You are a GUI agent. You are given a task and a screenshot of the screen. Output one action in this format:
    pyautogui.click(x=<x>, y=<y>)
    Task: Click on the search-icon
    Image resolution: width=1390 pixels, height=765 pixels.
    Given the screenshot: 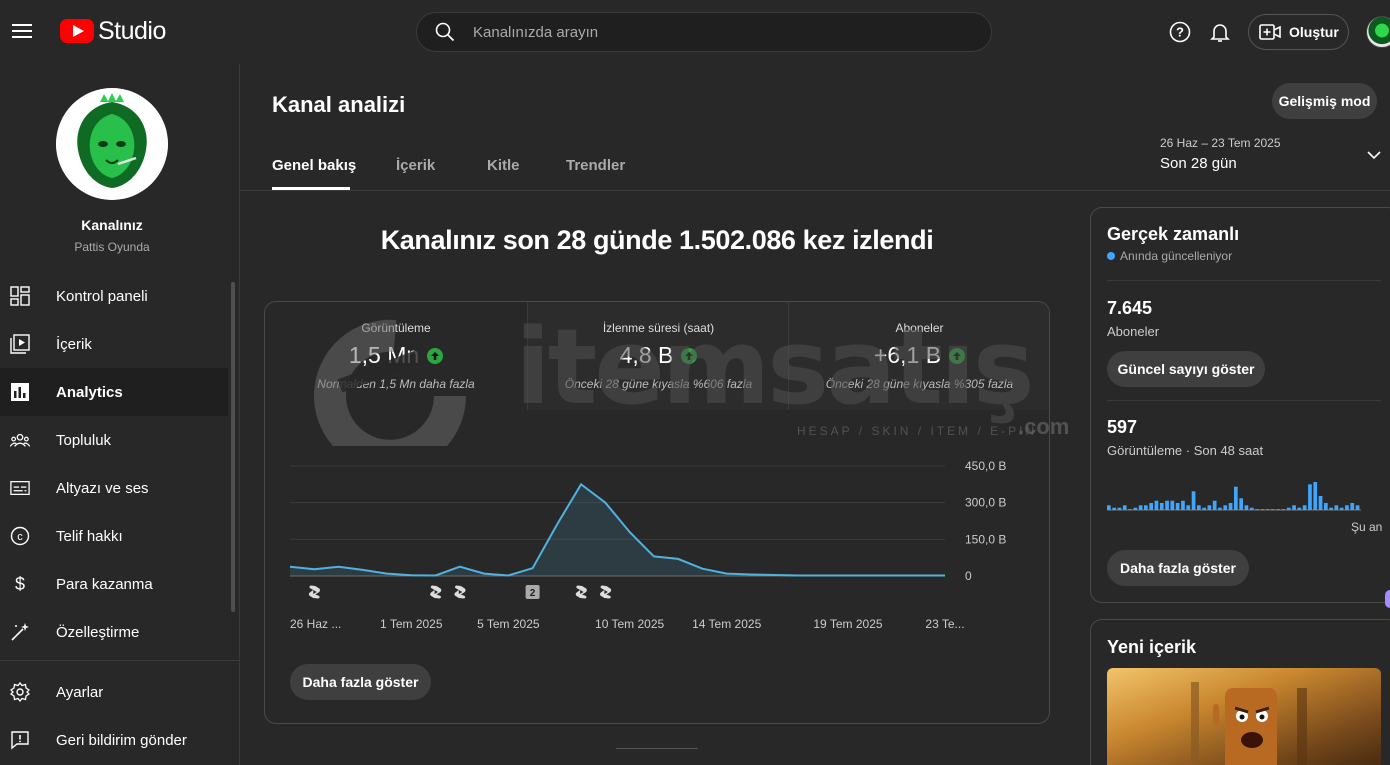 What is the action you would take?
    pyautogui.click(x=445, y=32)
    